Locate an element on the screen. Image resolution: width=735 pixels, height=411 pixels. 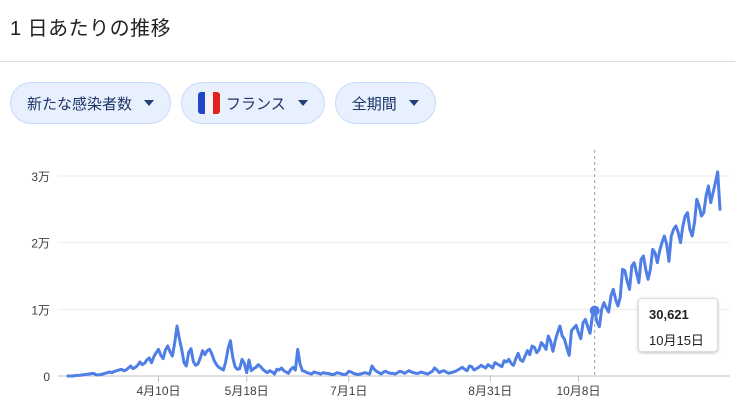
region-filter-chip: フランス is located at coordinates (253, 103).